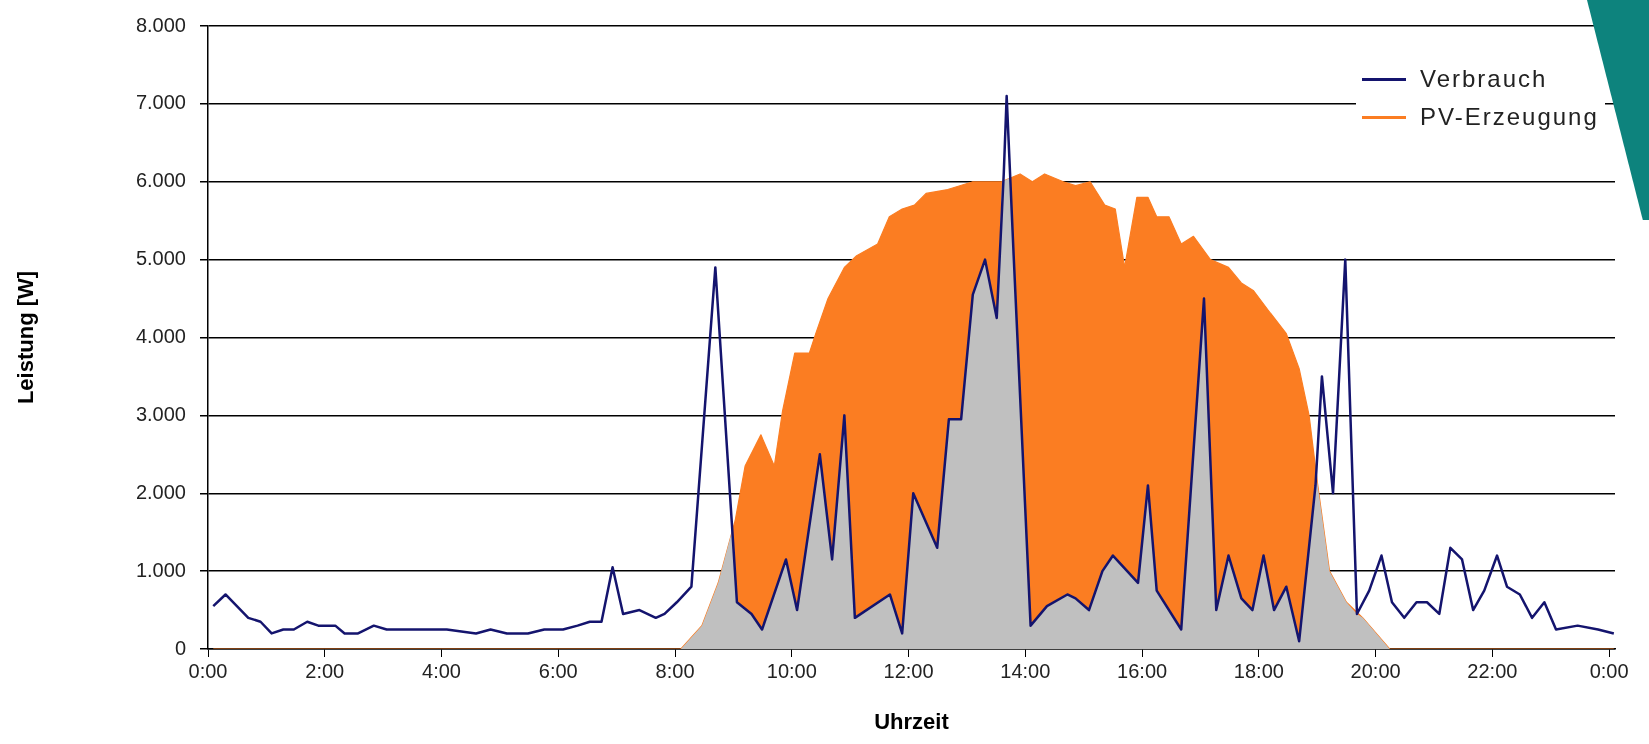  Describe the element at coordinates (26, 337) in the screenshot. I see `y-axis-title: Leistung [W]` at that location.